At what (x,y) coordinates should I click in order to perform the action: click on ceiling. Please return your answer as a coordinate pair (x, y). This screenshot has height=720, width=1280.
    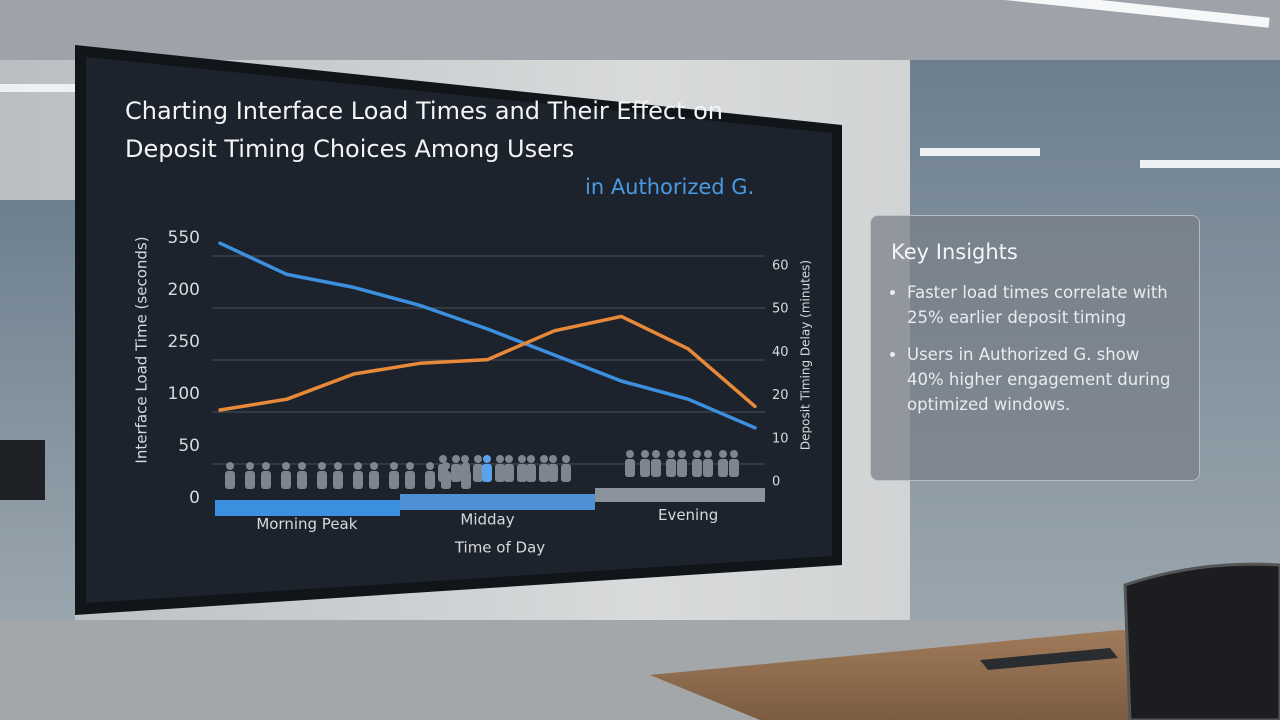
    Looking at the image, I should click on (640, 30).